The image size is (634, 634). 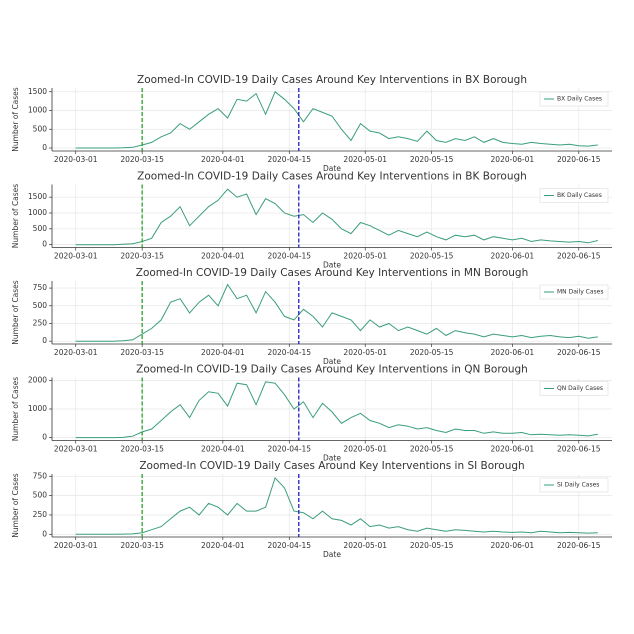 What do you see at coordinates (580, 388) in the screenshot?
I see `legend-label: QN Daily Cases` at bounding box center [580, 388].